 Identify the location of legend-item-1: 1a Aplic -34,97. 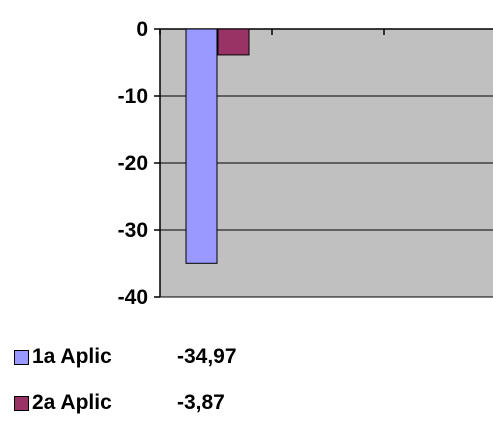
(125, 357).